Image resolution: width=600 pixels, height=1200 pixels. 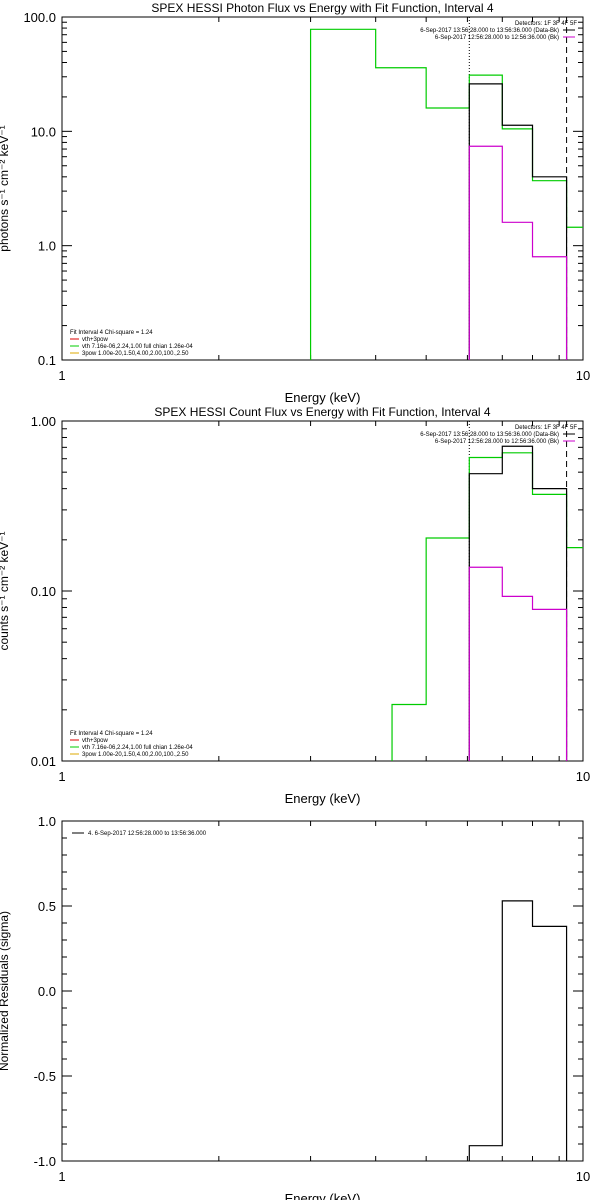 I want to click on y-axis-label: photons s⁻¹ cm⁻² keV⁻¹, so click(x=5, y=188).